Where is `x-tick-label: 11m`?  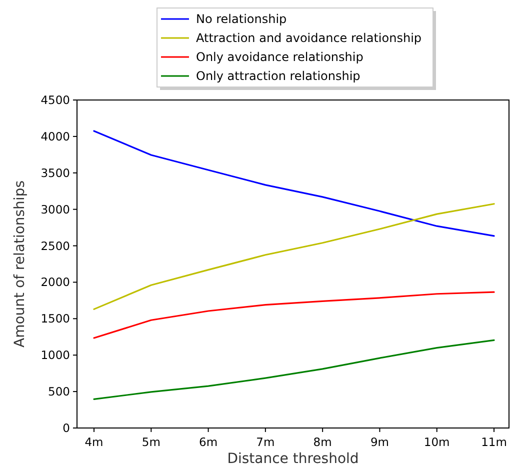
x-tick-label: 11m is located at coordinates (494, 442).